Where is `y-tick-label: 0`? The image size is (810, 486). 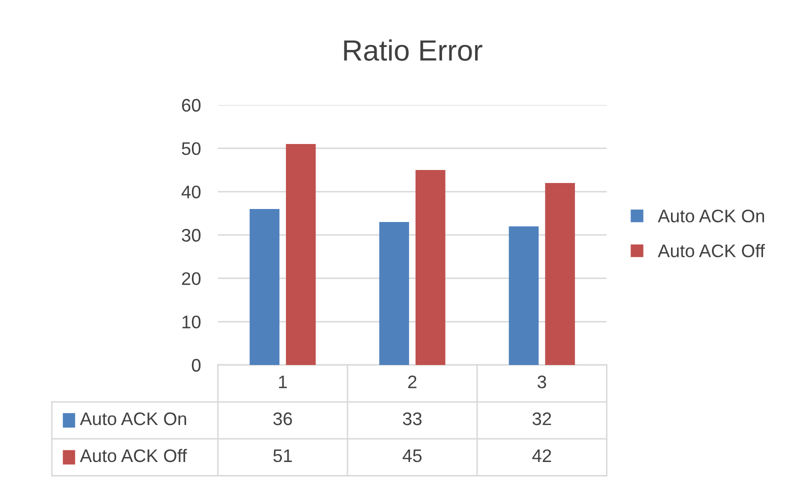
y-tick-label: 0 is located at coordinates (196, 365).